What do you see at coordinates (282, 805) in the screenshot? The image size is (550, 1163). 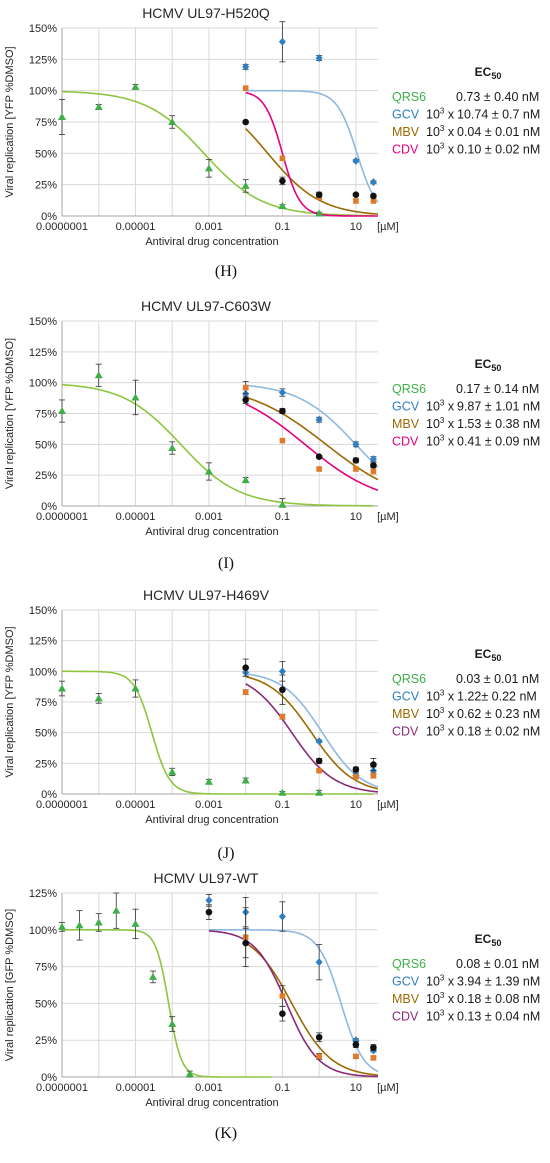 I see `x-tick-label: 0.1` at bounding box center [282, 805].